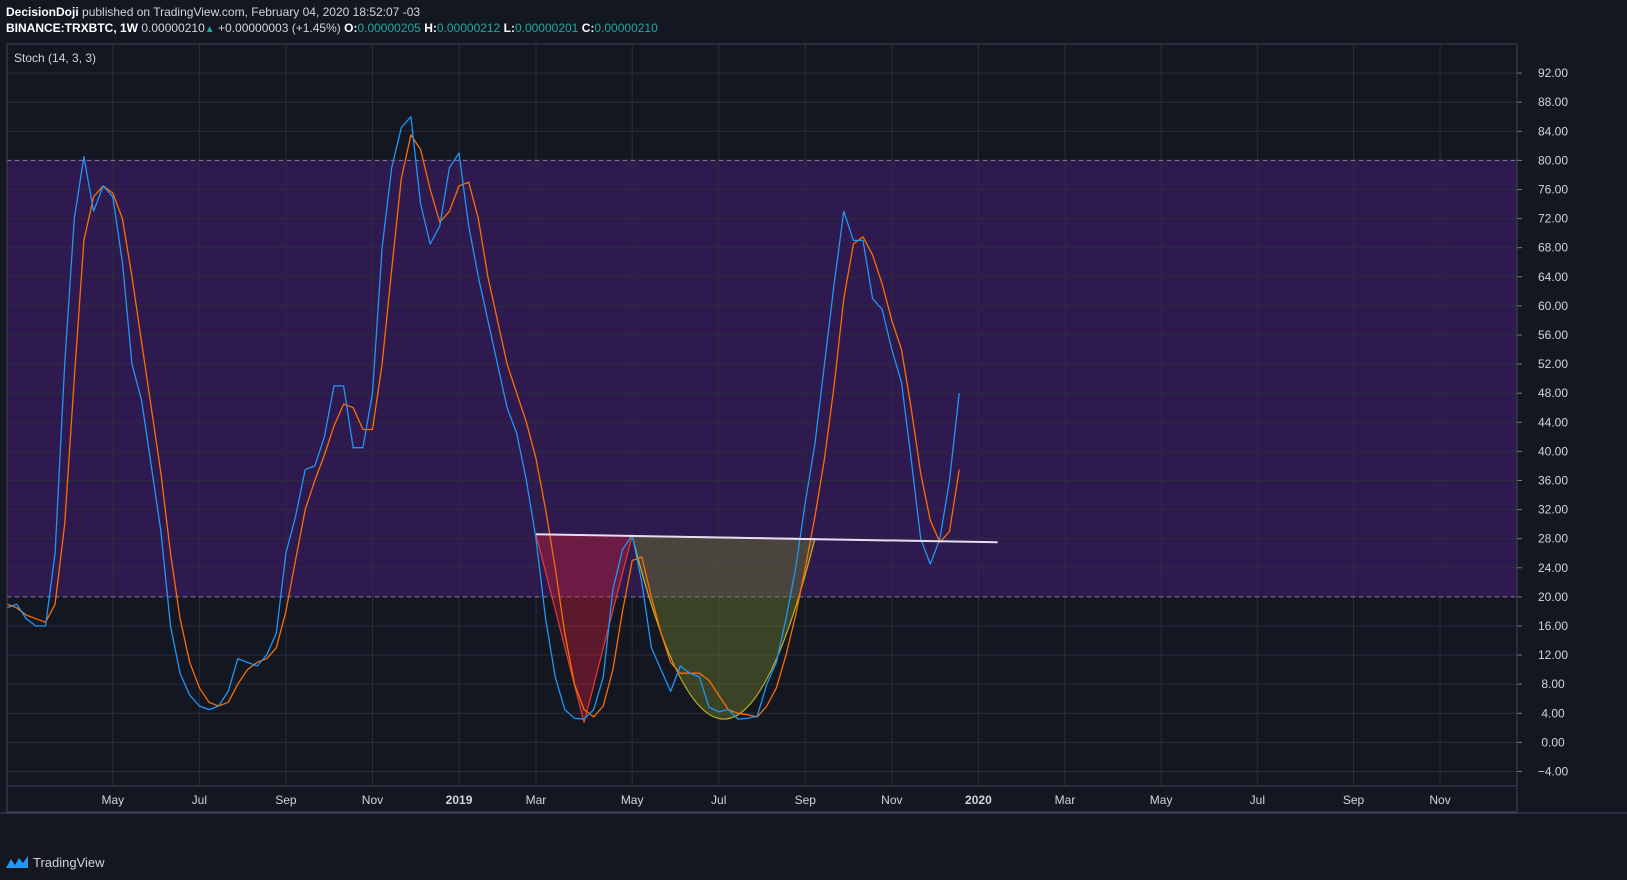 The width and height of the screenshot is (1627, 880). What do you see at coordinates (1553, 160) in the screenshot?
I see `y-tick-label: 80.00` at bounding box center [1553, 160].